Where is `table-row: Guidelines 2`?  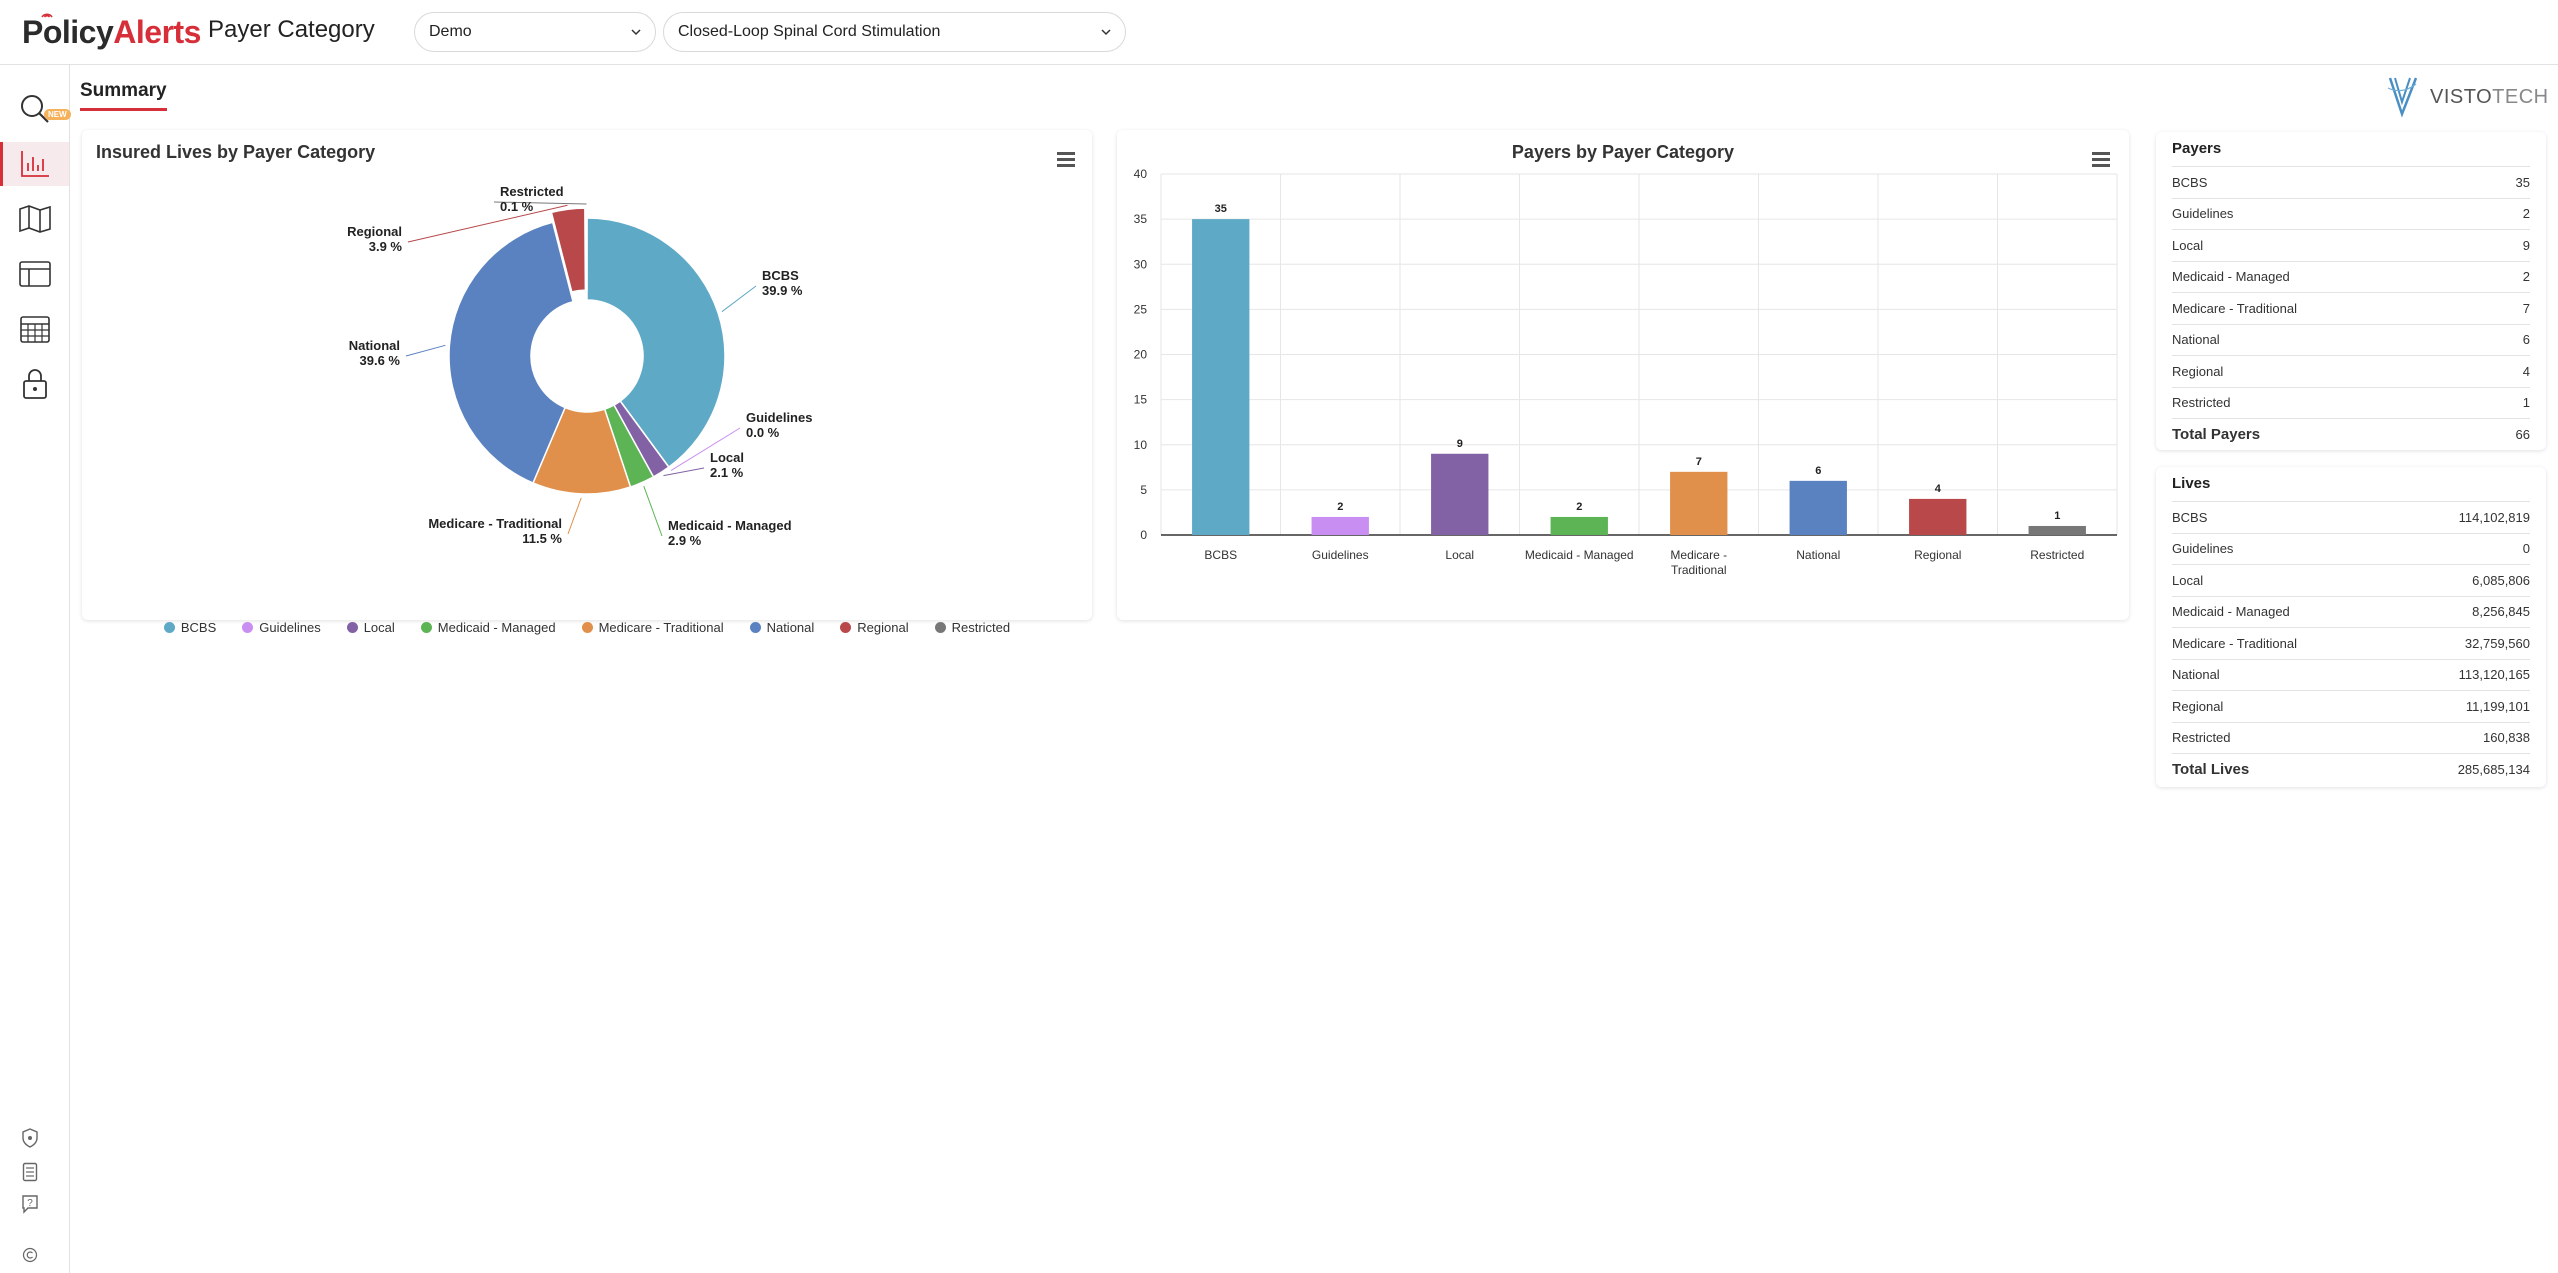
table-row: Guidelines 2 is located at coordinates (2351, 213).